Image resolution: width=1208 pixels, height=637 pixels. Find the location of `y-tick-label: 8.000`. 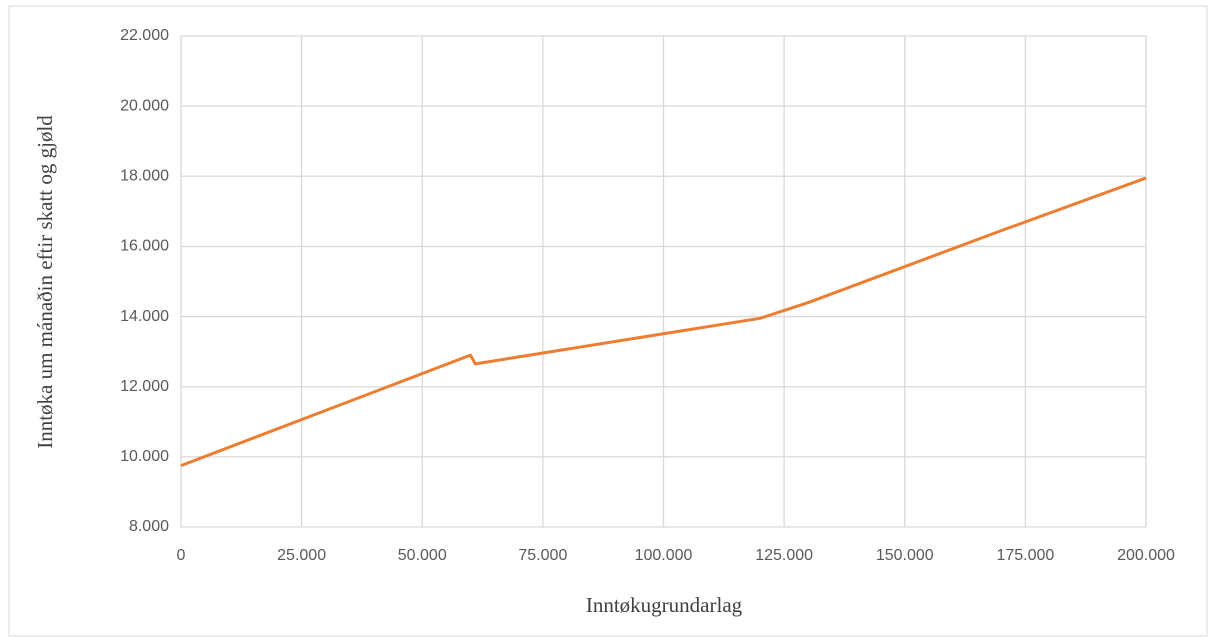

y-tick-label: 8.000 is located at coordinates (149, 526).